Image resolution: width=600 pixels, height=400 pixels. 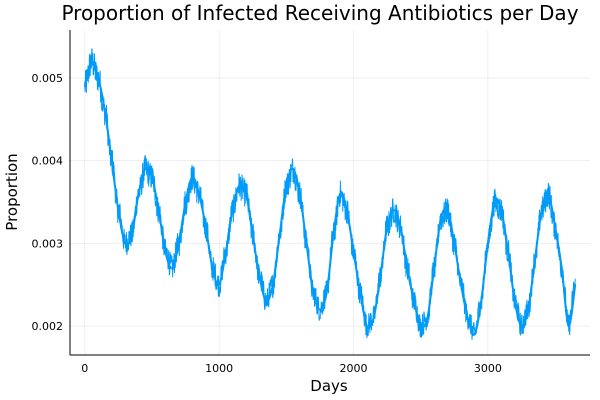 I want to click on y-tick-labels: 0.002 0.003 0.004 0.005, so click(x=48, y=202).